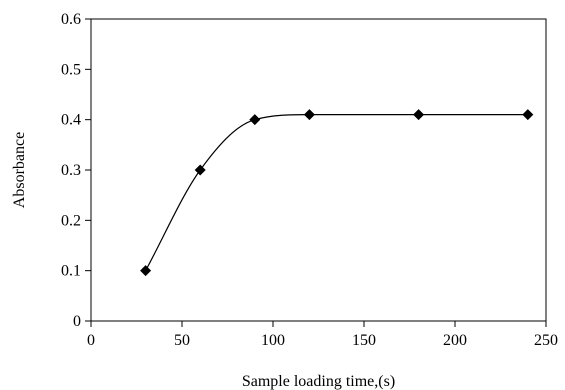  What do you see at coordinates (19, 170) in the screenshot?
I see `y-axis-title: Absorbance` at bounding box center [19, 170].